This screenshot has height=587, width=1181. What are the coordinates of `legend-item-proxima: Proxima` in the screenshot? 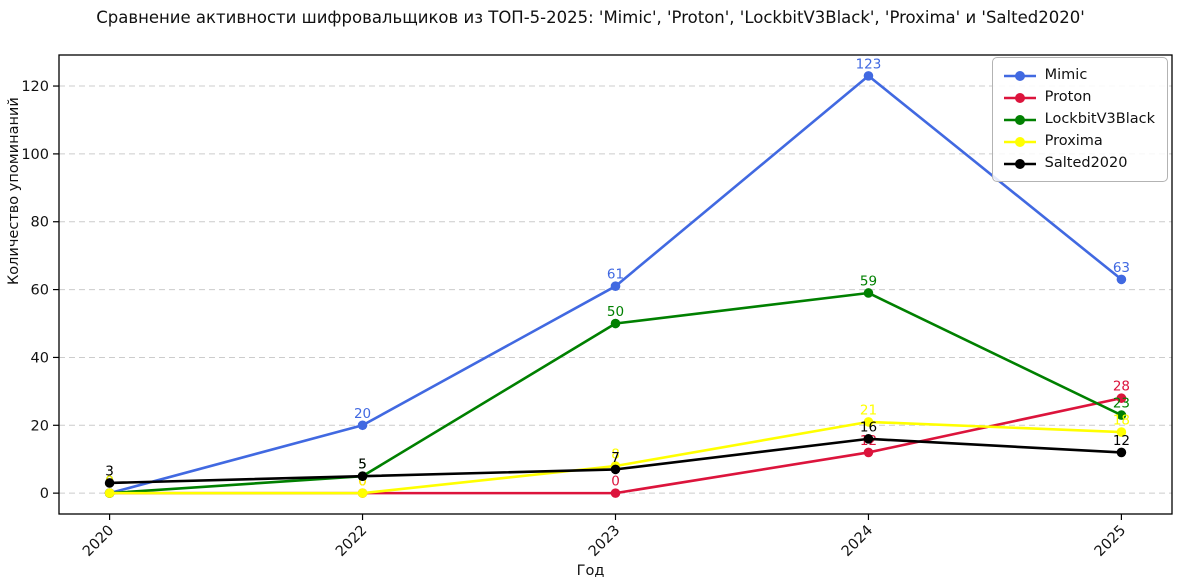 It's located at (1079, 141).